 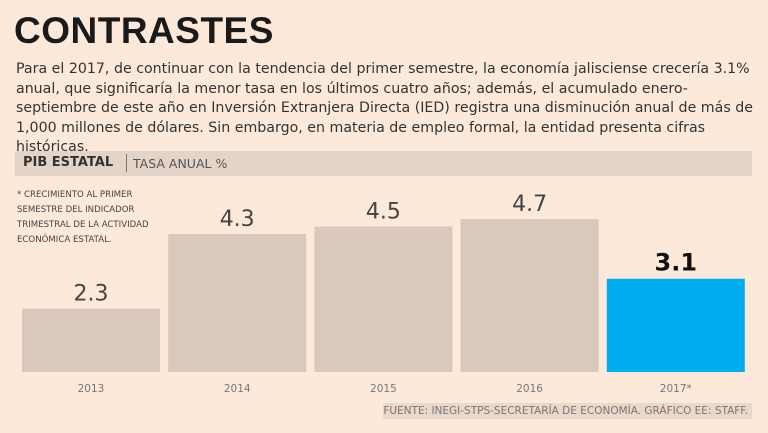 I want to click on value-label: 4.3, so click(x=237, y=219).